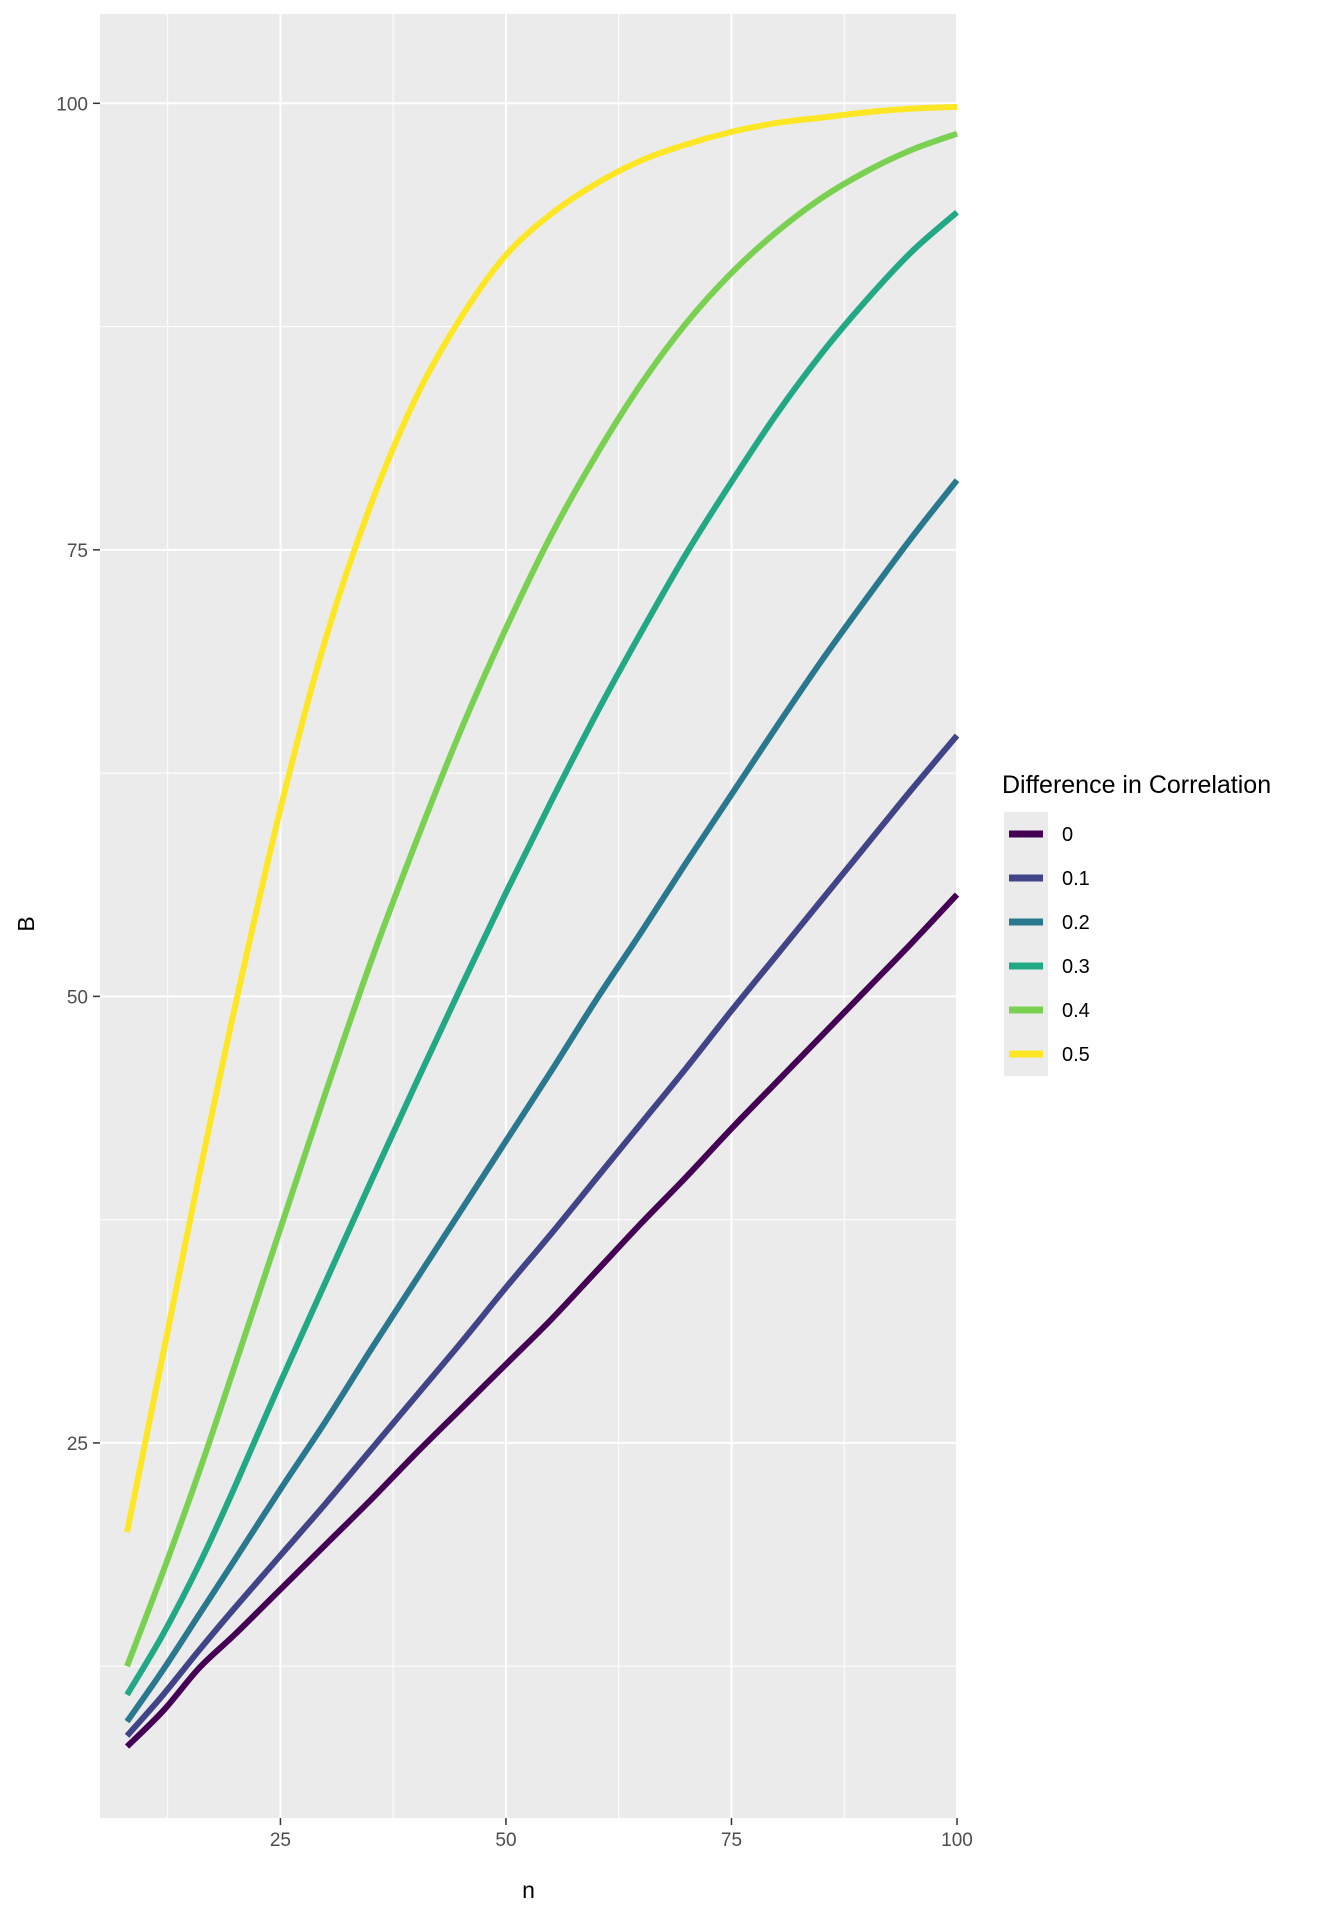 The height and width of the screenshot is (1920, 1344). What do you see at coordinates (1067, 835) in the screenshot?
I see `legend-label-0: 0` at bounding box center [1067, 835].